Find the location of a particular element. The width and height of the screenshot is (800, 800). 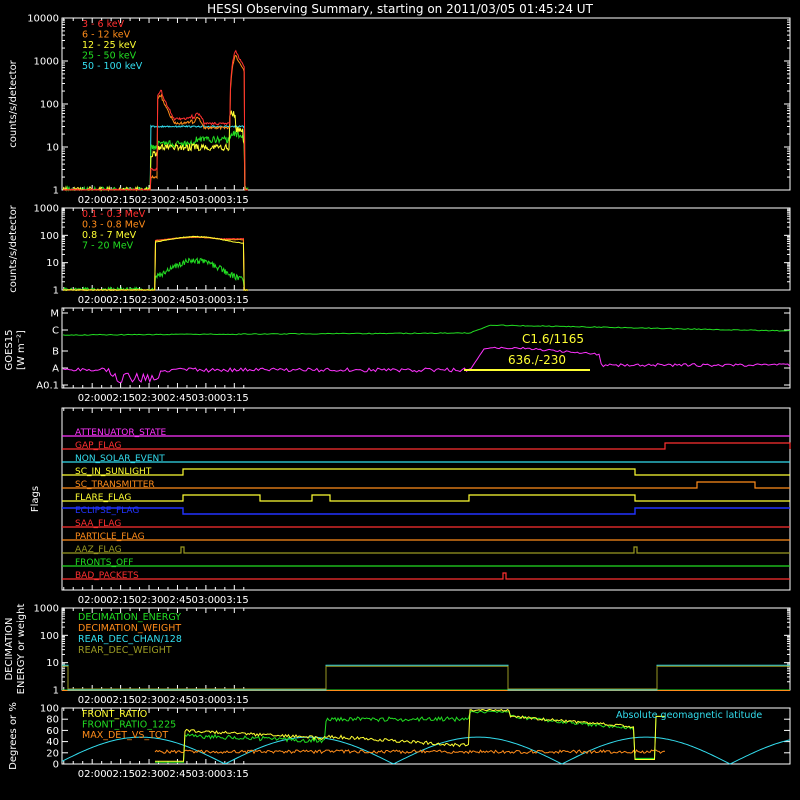

series-rear-dec-weight is located at coordinates (426, 677).